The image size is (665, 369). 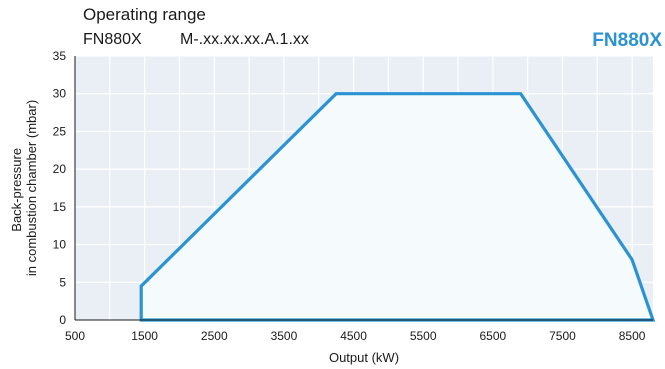 What do you see at coordinates (244, 39) in the screenshot?
I see `model-code: M-.xx.xx.xx.A.1.xx` at bounding box center [244, 39].